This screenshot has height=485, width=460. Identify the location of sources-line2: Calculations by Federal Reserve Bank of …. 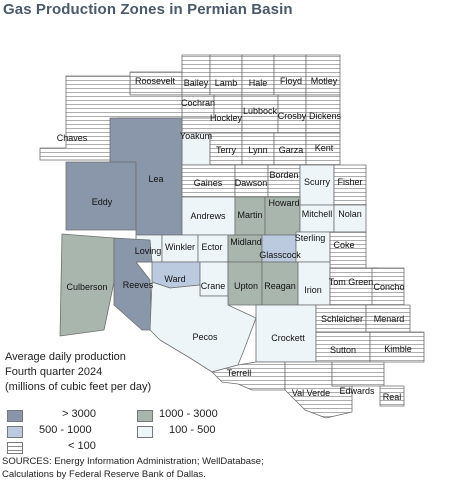
(104, 474).